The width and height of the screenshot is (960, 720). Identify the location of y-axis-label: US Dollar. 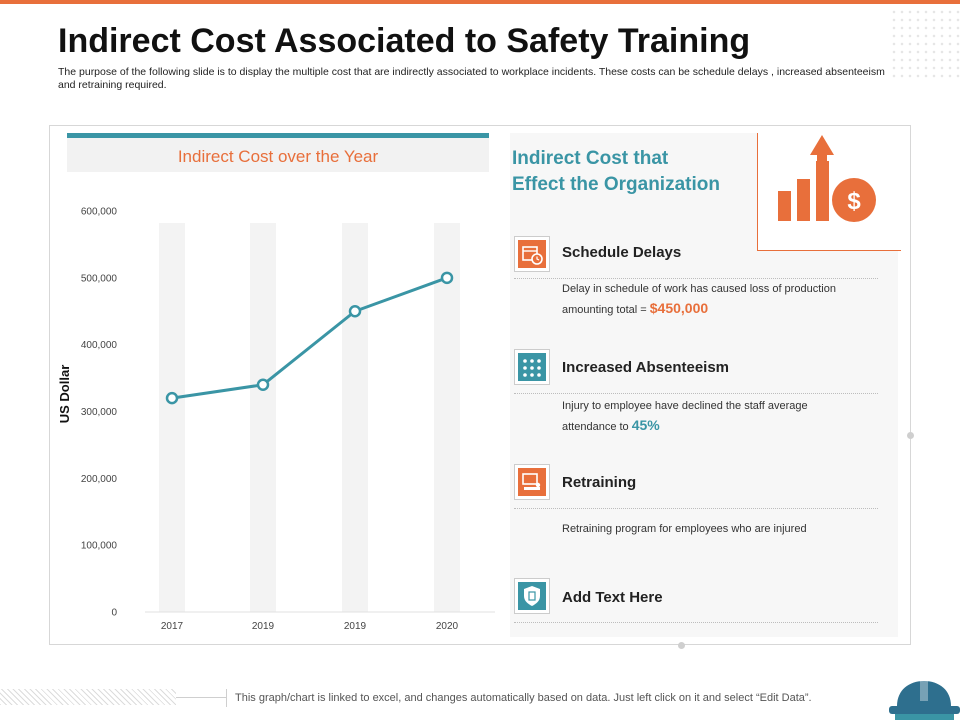
(64, 394).